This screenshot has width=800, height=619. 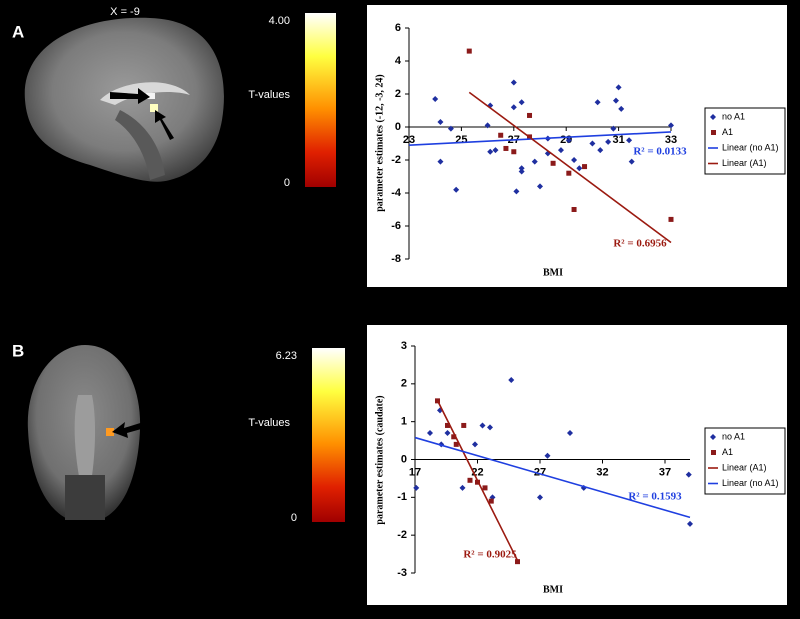 I want to click on y-tick-label: -1, so click(x=402, y=497).